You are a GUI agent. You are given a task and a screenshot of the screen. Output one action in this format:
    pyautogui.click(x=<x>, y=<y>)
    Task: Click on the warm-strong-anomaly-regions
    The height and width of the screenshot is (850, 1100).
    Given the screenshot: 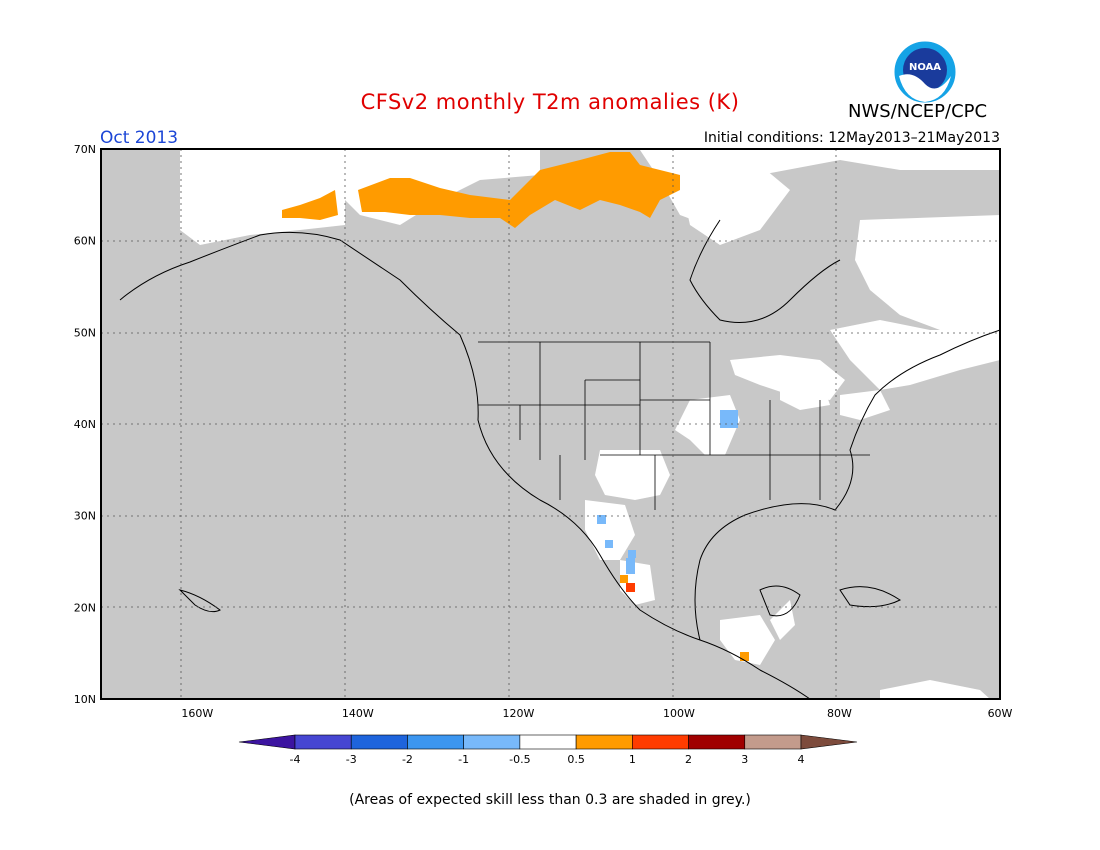 What is the action you would take?
    pyautogui.click(x=630, y=587)
    